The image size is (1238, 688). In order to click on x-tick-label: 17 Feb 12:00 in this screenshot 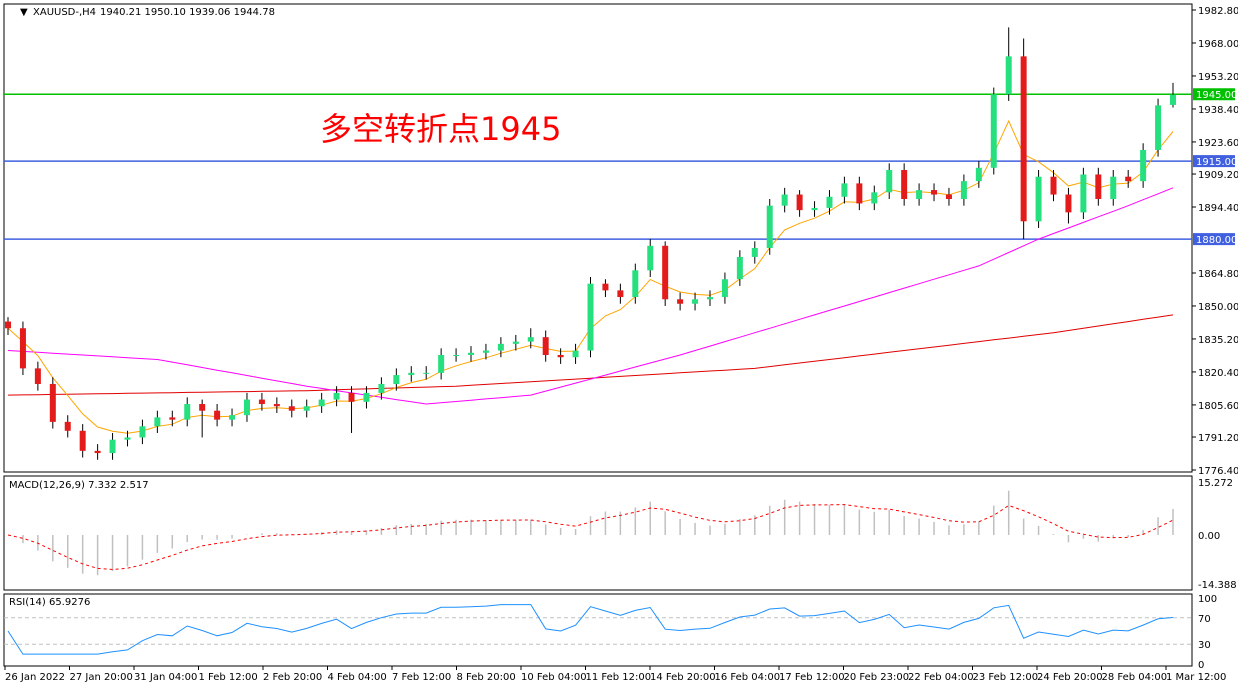, I will do `click(812, 677)`.